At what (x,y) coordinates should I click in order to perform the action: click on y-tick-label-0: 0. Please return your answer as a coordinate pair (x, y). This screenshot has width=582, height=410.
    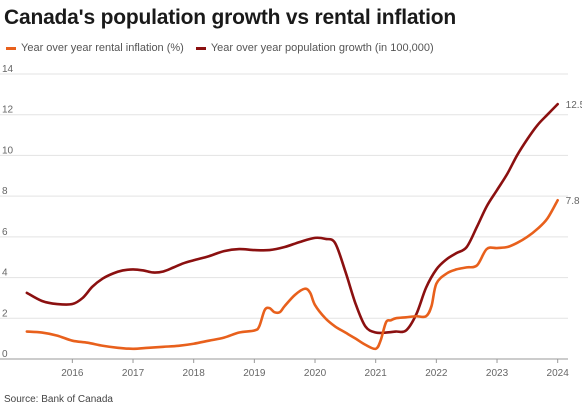
    Looking at the image, I should click on (5, 354).